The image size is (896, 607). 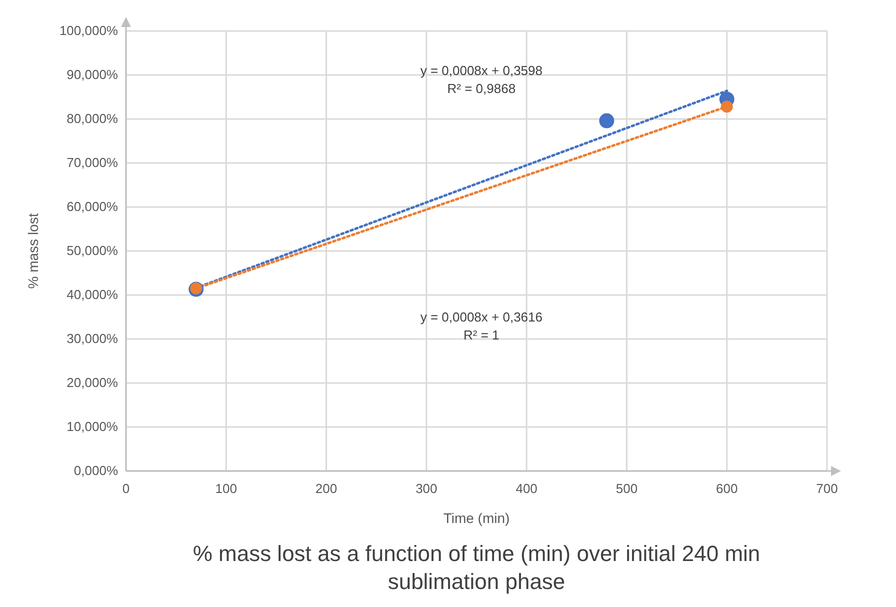 What do you see at coordinates (96, 470) in the screenshot?
I see `y-tick-label: 0,000%` at bounding box center [96, 470].